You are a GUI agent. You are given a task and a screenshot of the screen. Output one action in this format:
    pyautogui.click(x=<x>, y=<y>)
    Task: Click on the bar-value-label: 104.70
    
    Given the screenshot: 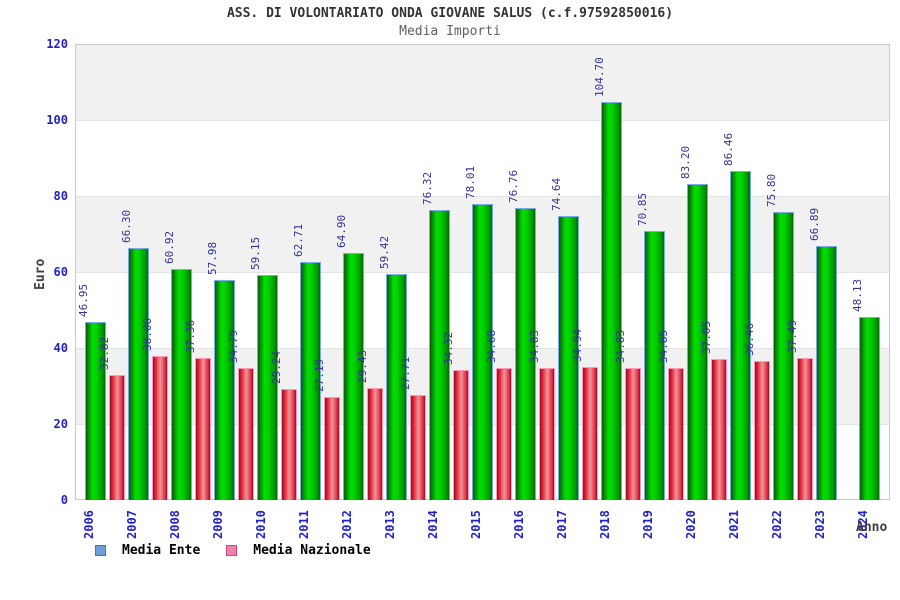 What is the action you would take?
    pyautogui.click(x=599, y=77)
    